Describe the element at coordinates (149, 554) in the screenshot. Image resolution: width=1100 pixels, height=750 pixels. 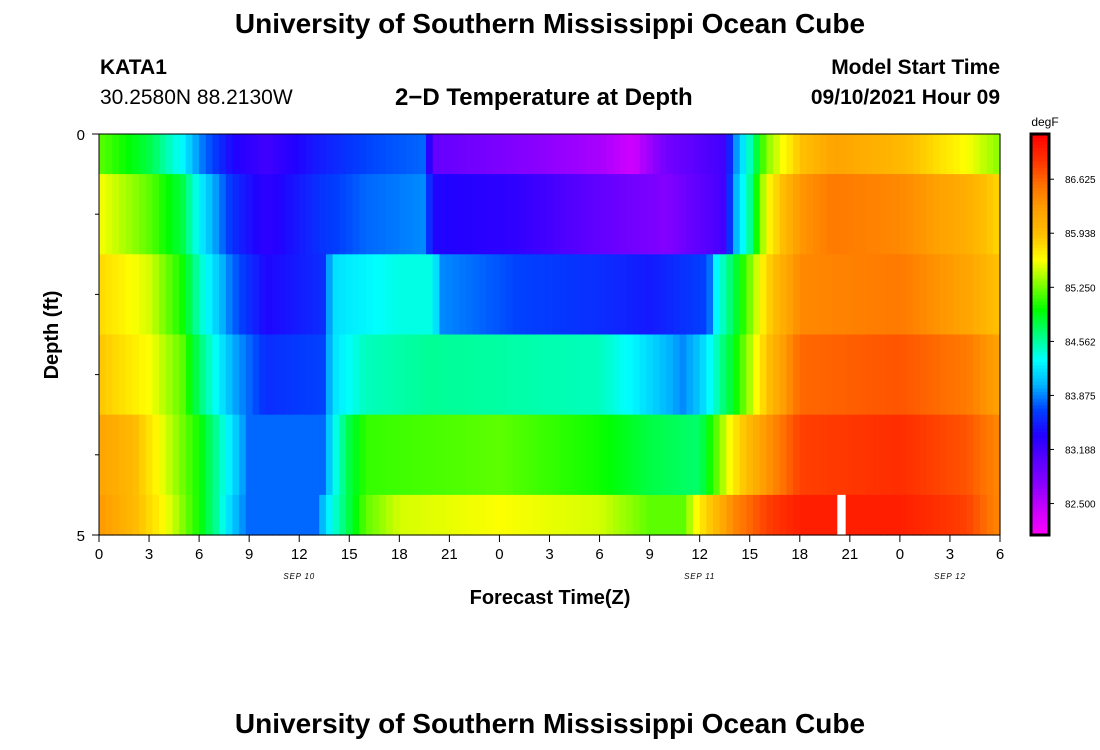
I see `x-tick-label: 3` at that location.